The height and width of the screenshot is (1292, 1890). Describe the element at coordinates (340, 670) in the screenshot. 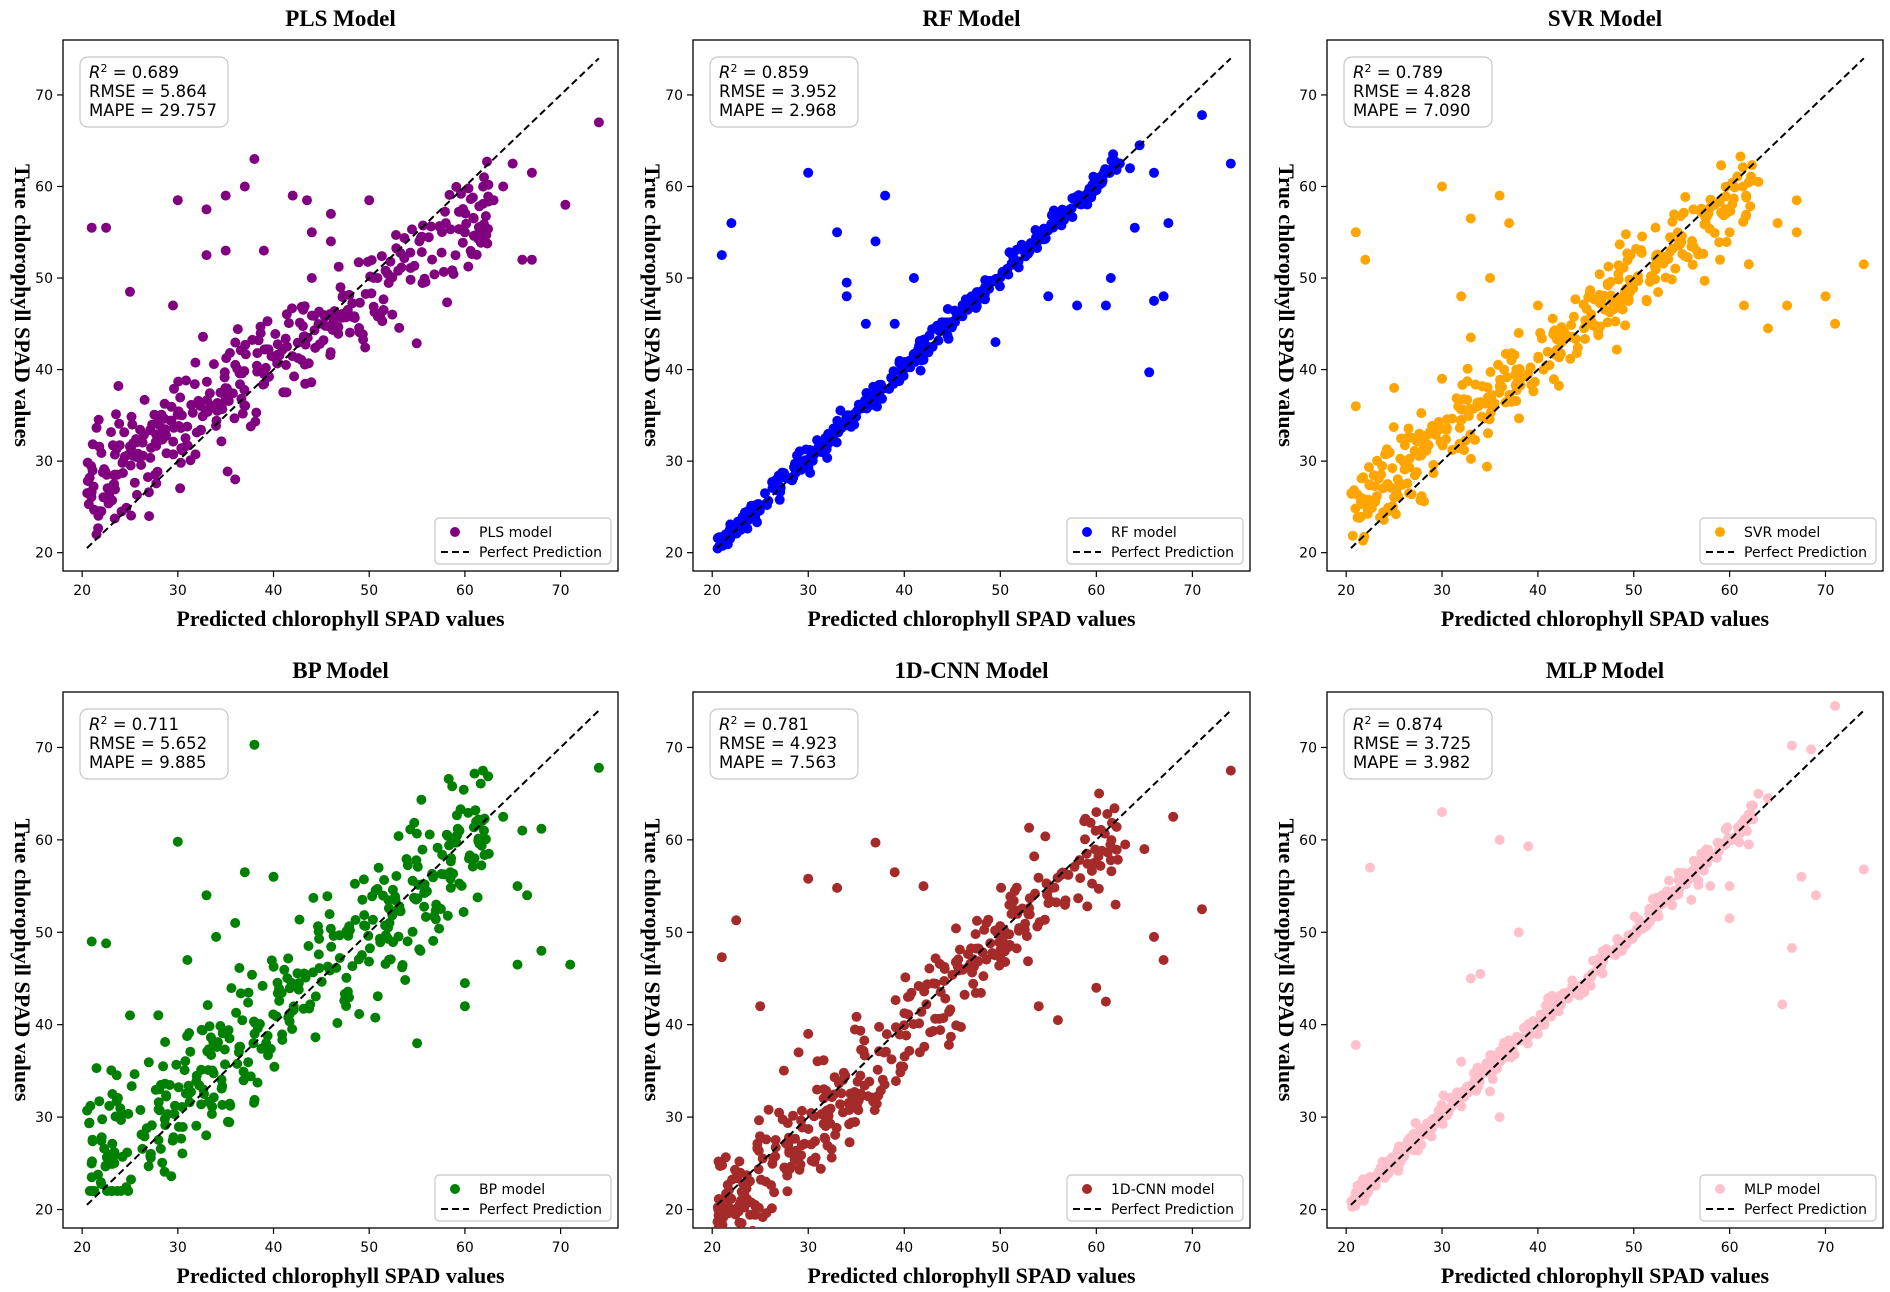

I see `chart-title: BP Model` at that location.